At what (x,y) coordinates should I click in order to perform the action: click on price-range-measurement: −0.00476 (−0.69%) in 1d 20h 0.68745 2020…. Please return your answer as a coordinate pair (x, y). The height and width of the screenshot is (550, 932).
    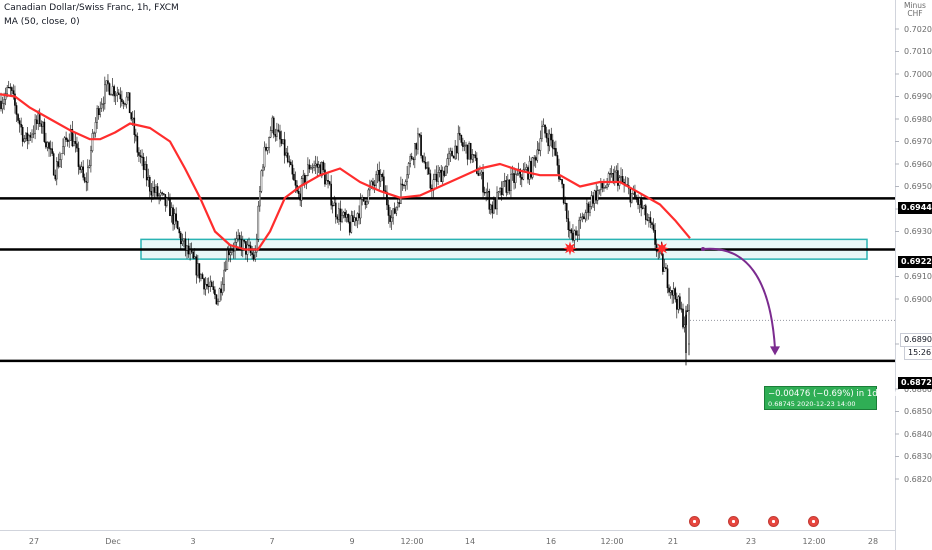
    Looking at the image, I should click on (830, 398).